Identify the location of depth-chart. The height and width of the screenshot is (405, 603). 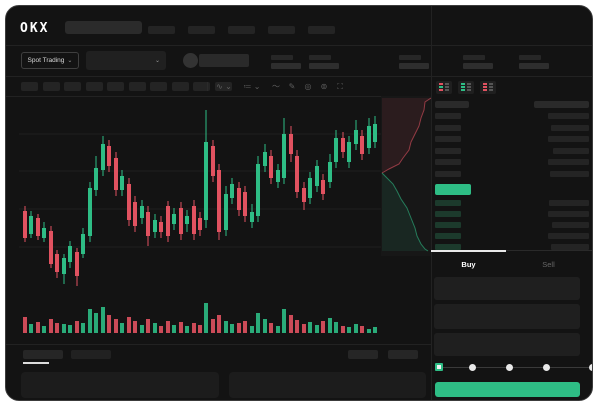
(406, 176).